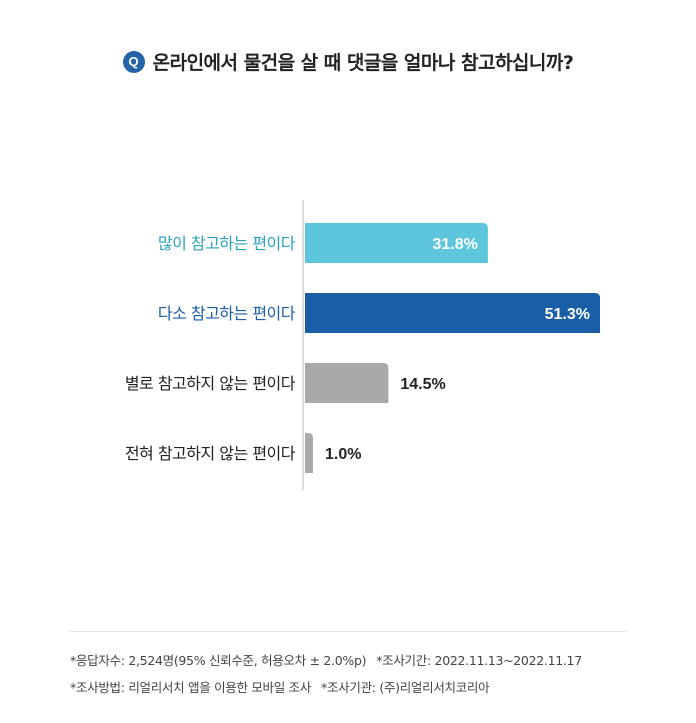 The width and height of the screenshot is (696, 723). What do you see at coordinates (210, 383) in the screenshot?
I see `category-label-3: 별로 참고하지 않는 편이다` at bounding box center [210, 383].